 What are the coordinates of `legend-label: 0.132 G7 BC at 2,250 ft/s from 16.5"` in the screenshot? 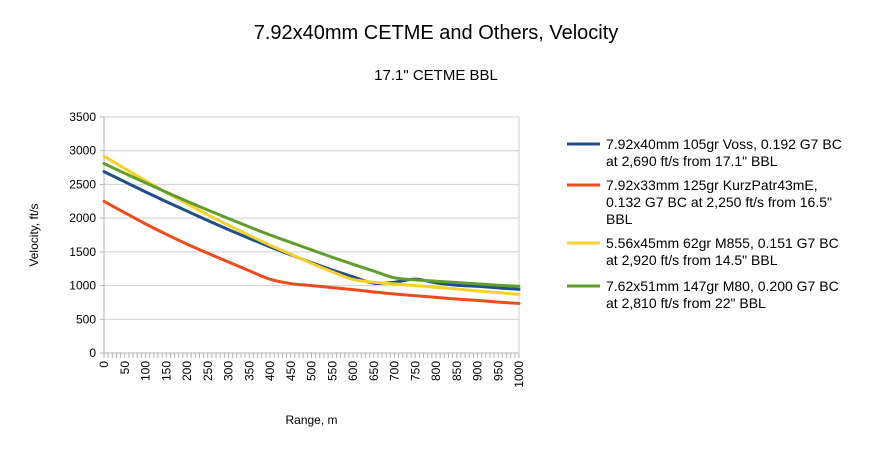 It's located at (719, 202).